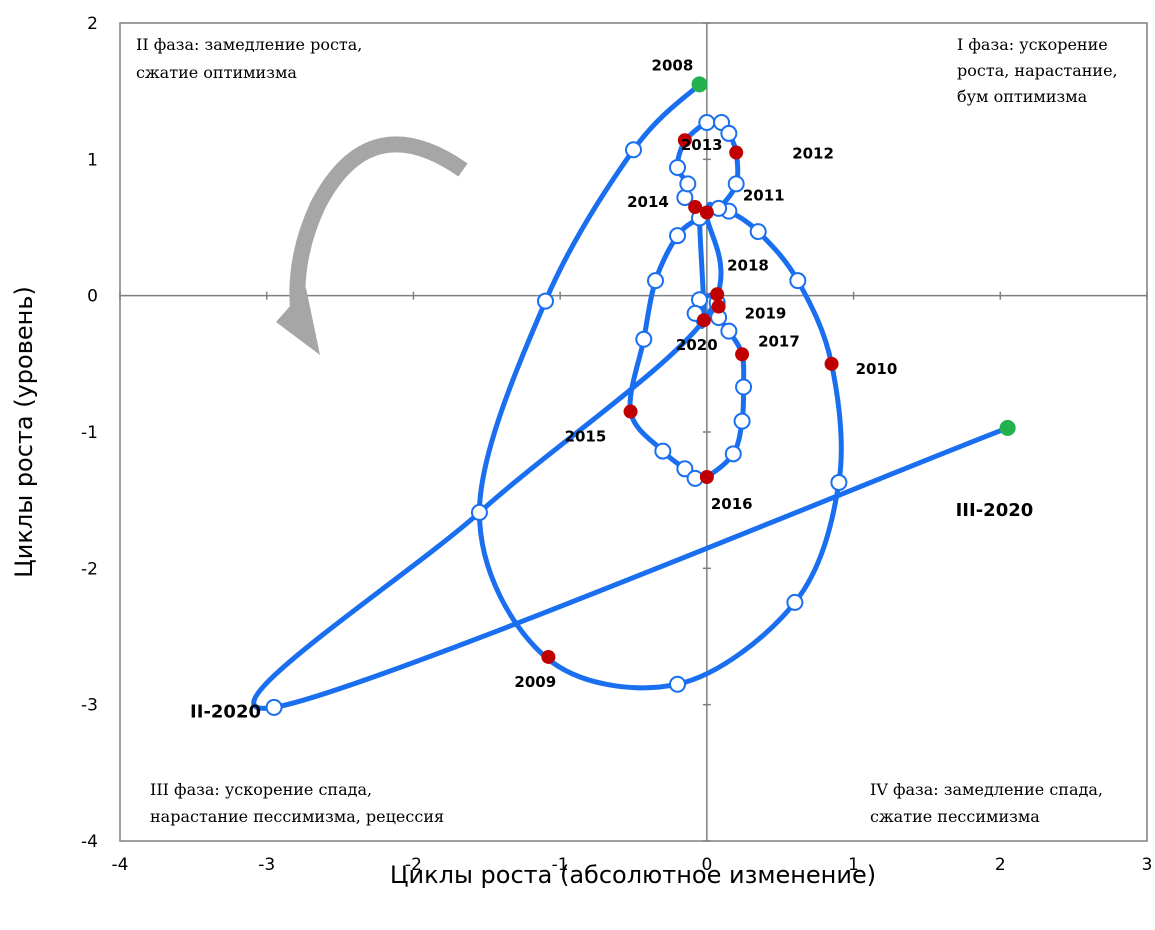 The height and width of the screenshot is (930, 1155). I want to click on year-point-2015, so click(630, 411).